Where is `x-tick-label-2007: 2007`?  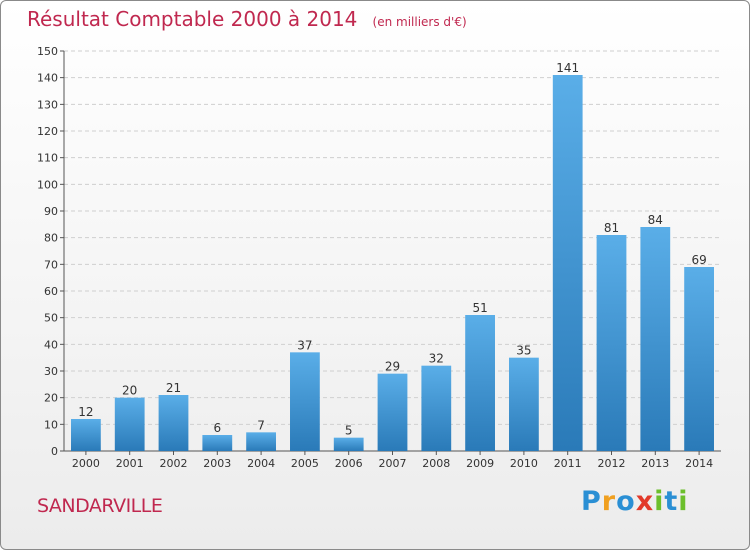
x-tick-label-2007: 2007 is located at coordinates (393, 463).